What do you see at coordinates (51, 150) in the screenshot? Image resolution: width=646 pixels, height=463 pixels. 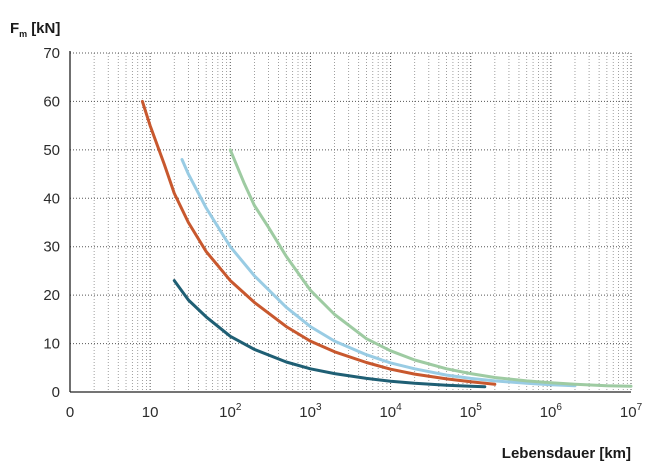 I see `y-tick-label: 50` at bounding box center [51, 150].